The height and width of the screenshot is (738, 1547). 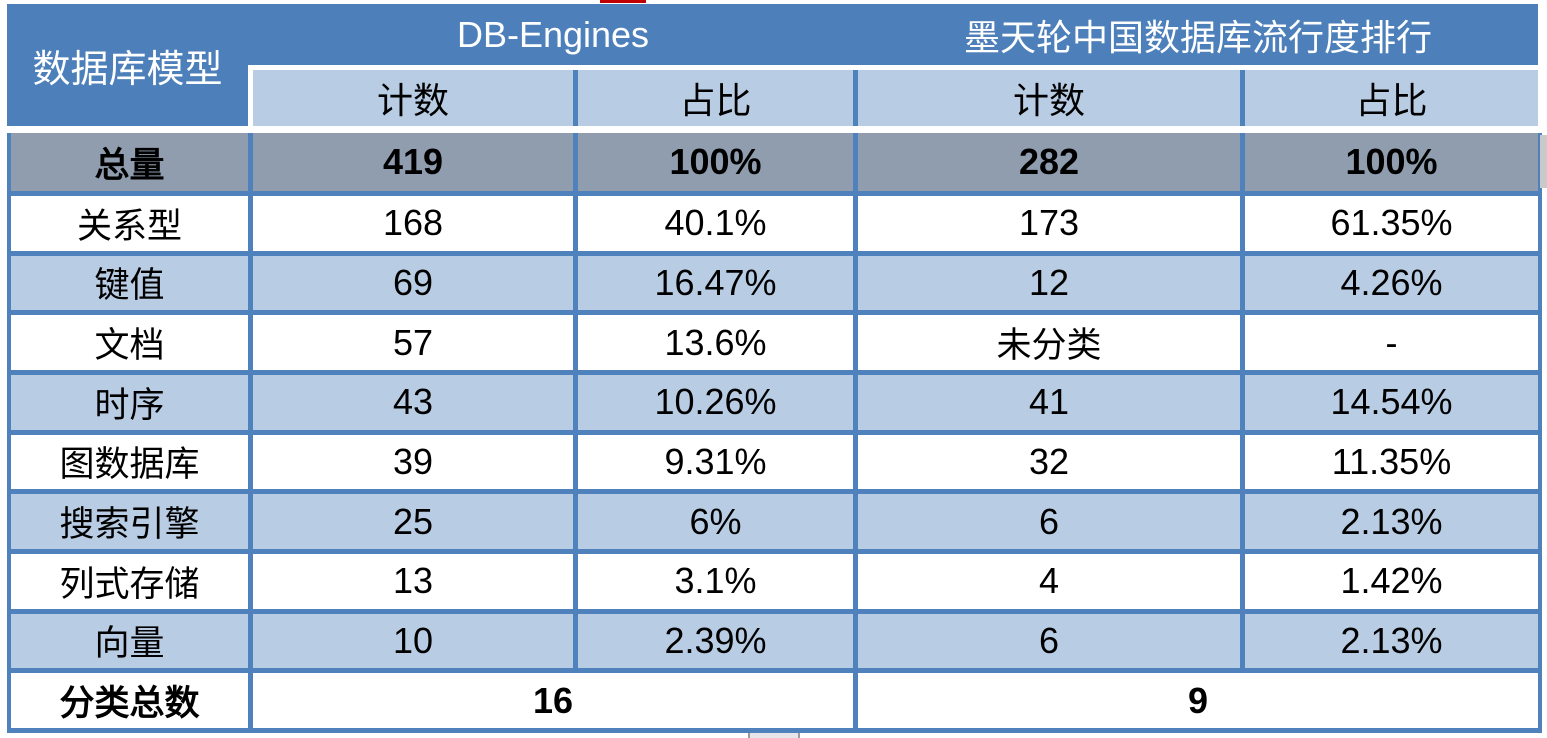 What do you see at coordinates (1049, 402) in the screenshot?
I see `cell-value: 41` at bounding box center [1049, 402].